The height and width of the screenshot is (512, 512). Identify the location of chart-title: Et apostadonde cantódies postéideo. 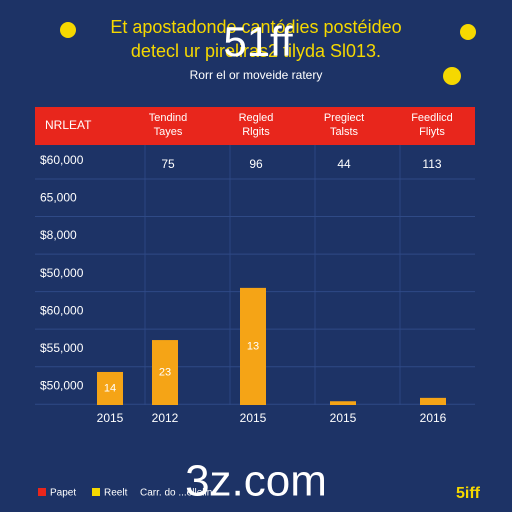
(255, 27).